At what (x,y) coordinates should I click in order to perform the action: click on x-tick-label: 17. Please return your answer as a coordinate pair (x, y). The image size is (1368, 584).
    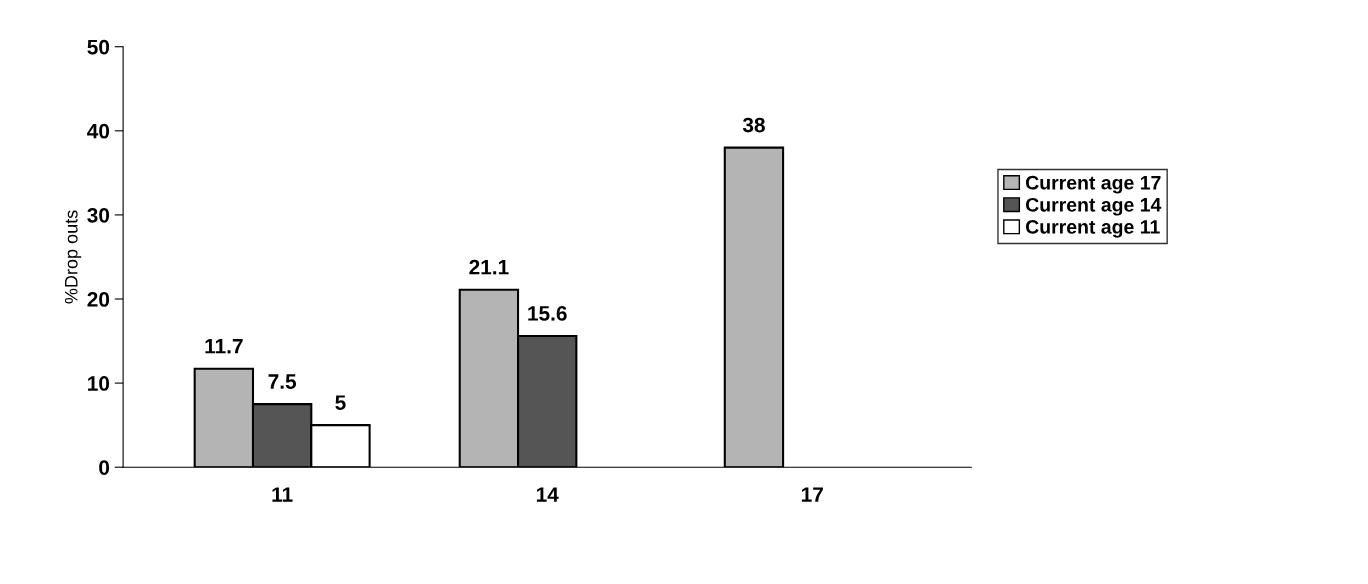
    Looking at the image, I should click on (812, 494).